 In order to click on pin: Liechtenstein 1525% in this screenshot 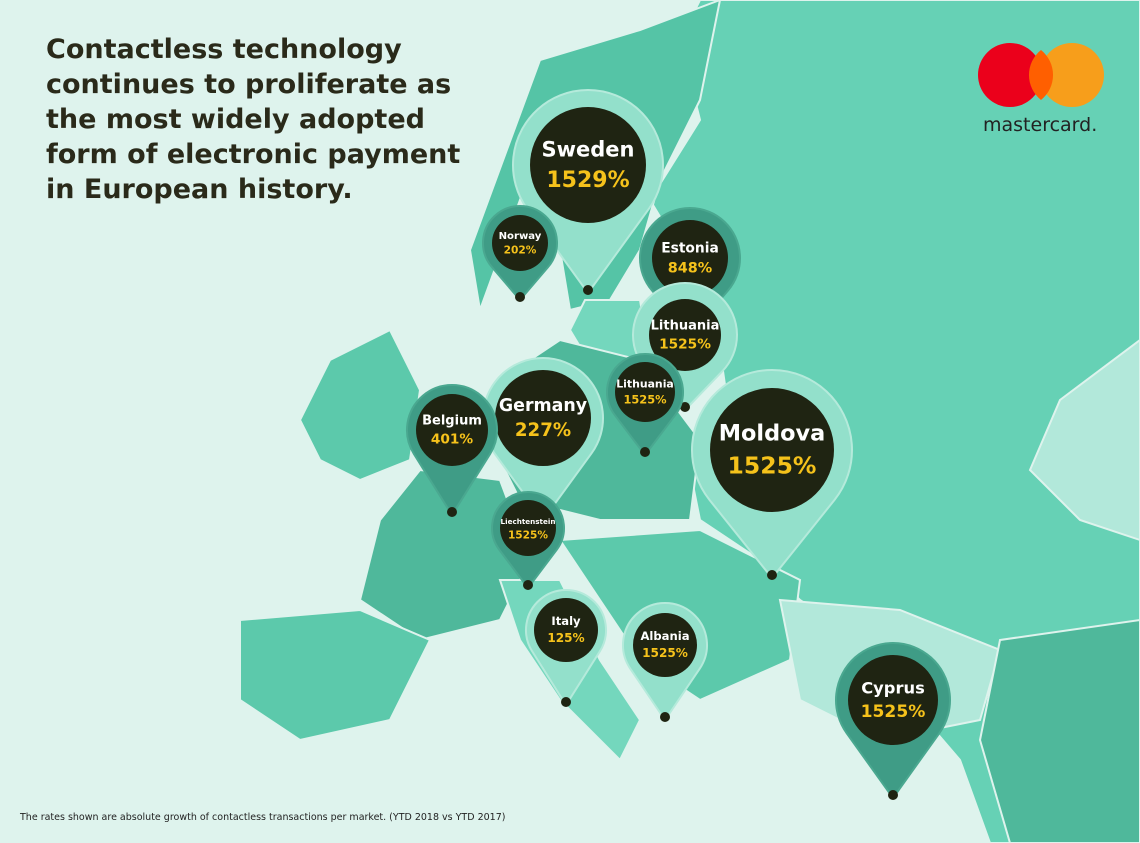, I will do `click(528, 540)`.